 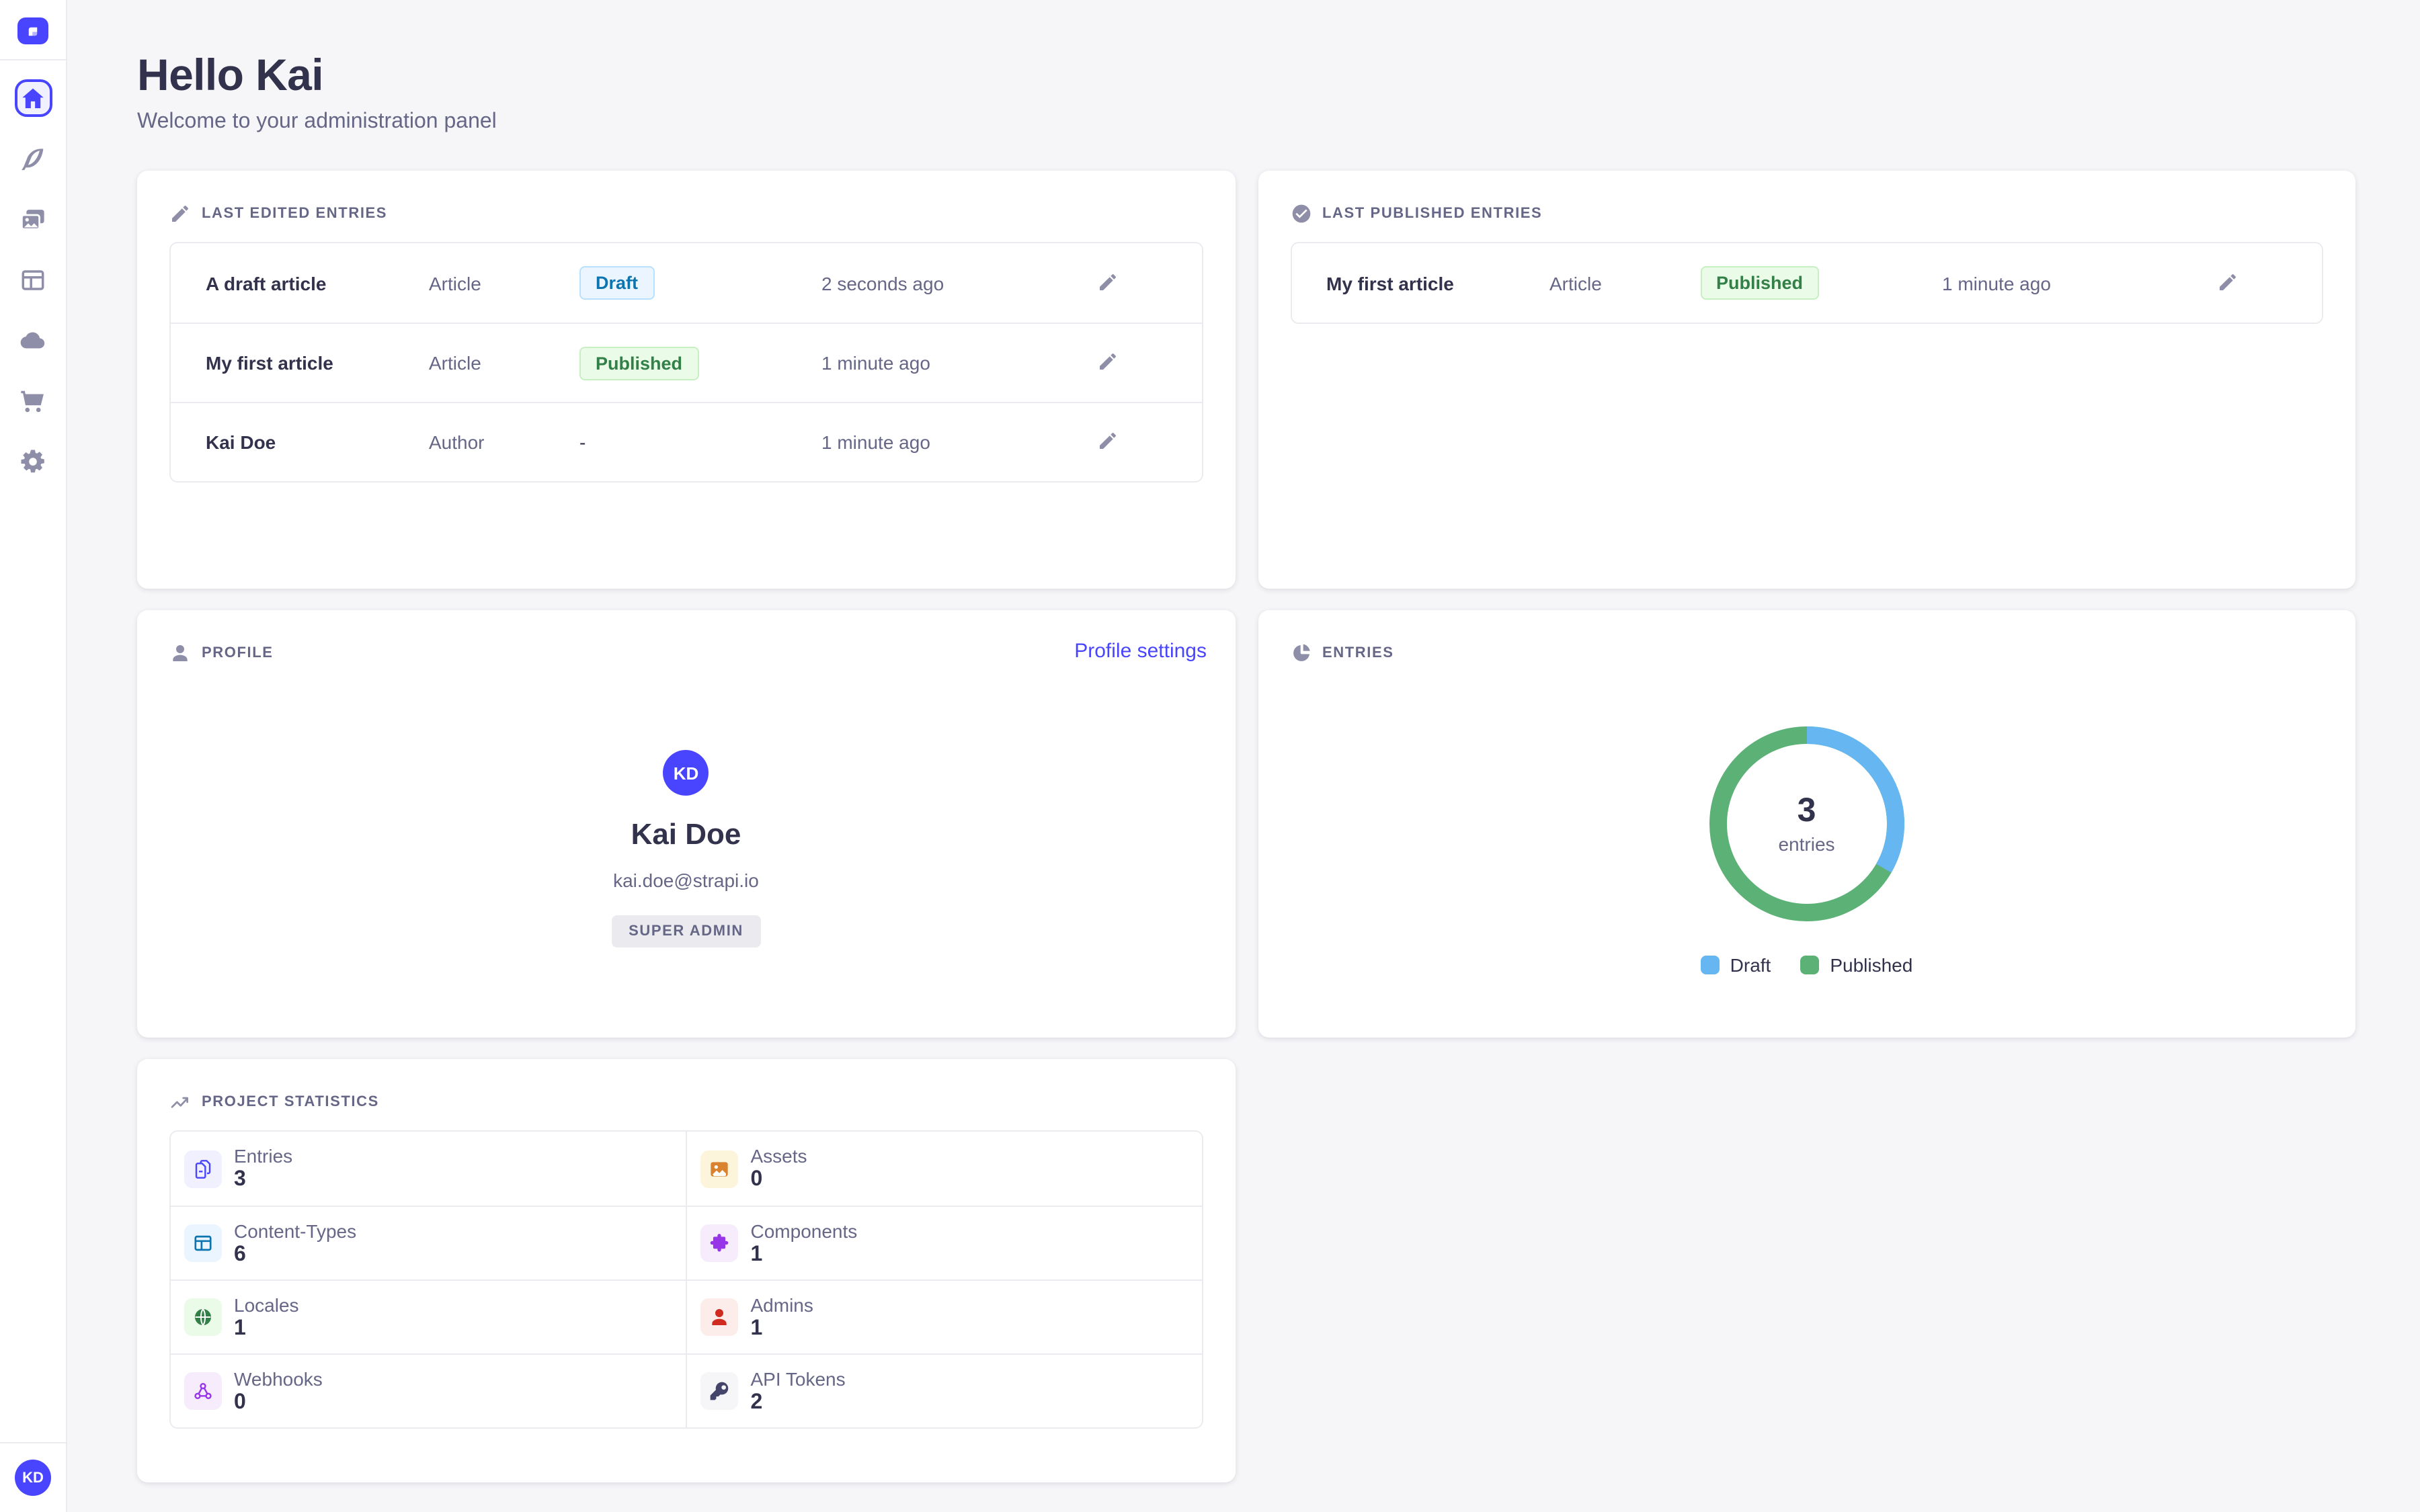 What do you see at coordinates (33, 60) in the screenshot?
I see `sidebar-divider` at bounding box center [33, 60].